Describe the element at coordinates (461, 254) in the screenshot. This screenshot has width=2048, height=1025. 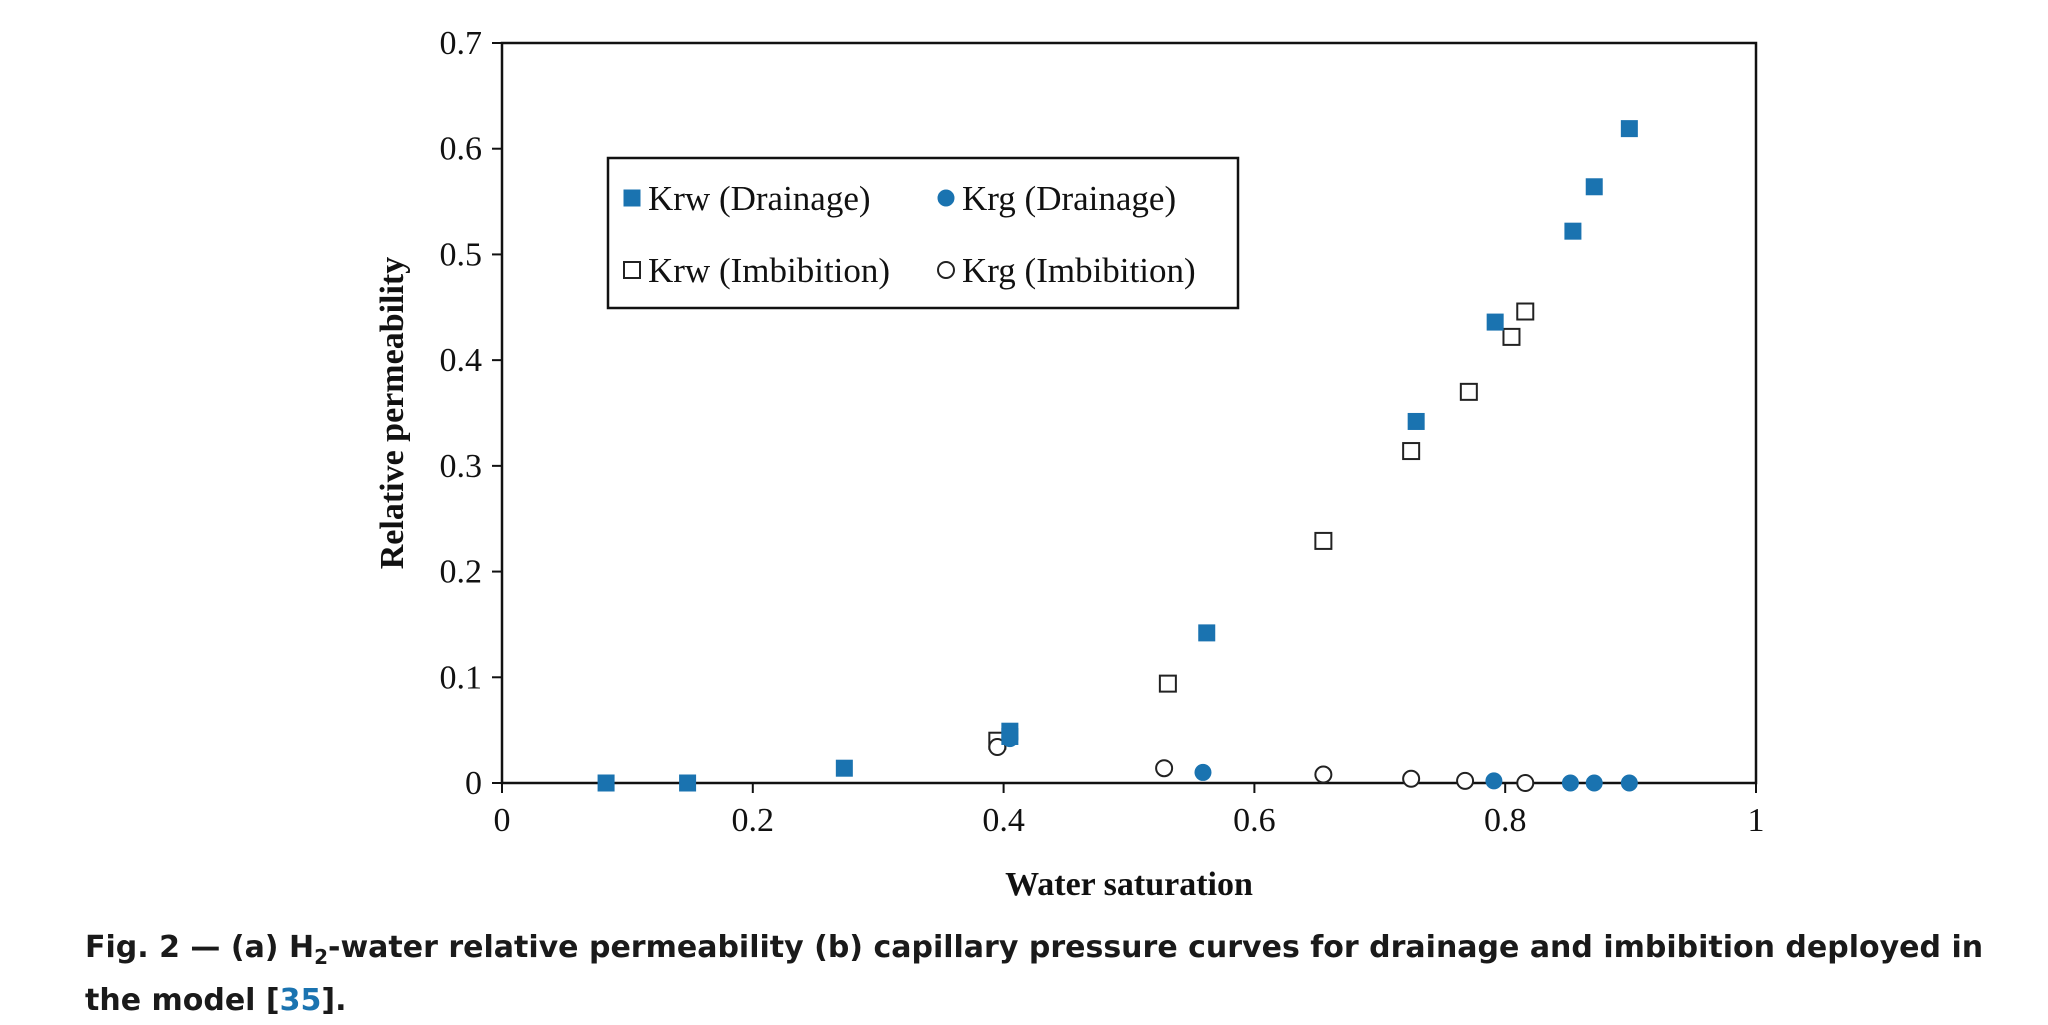
I see `y-tick-label: 0.5` at that location.